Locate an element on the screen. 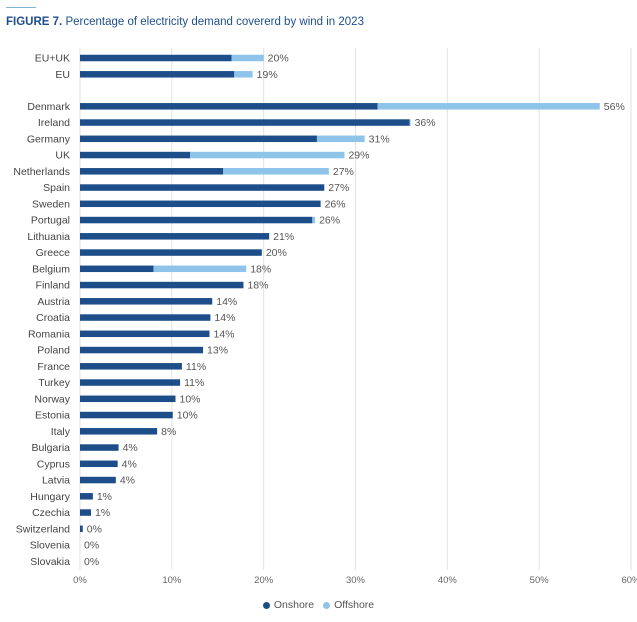  category-label: Denmark is located at coordinates (48, 107).